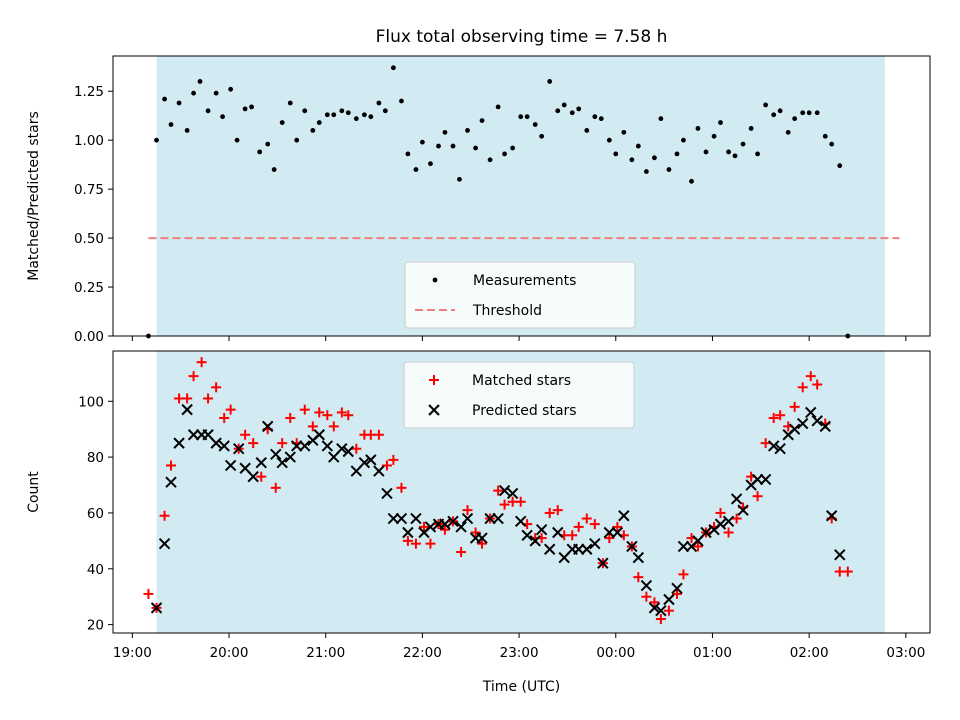  Describe the element at coordinates (520, 295) in the screenshot. I see `legend: Measurements Threshold` at that location.